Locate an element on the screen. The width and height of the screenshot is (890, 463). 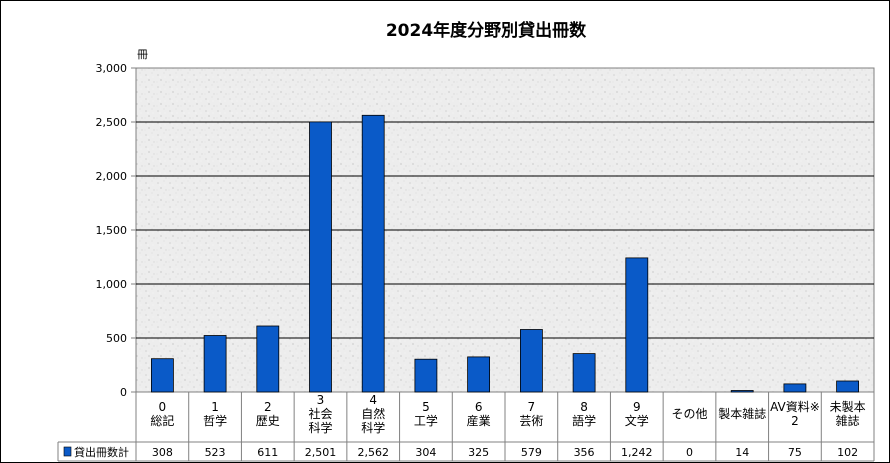
data-value-label: 2,562 is located at coordinates (373, 452).